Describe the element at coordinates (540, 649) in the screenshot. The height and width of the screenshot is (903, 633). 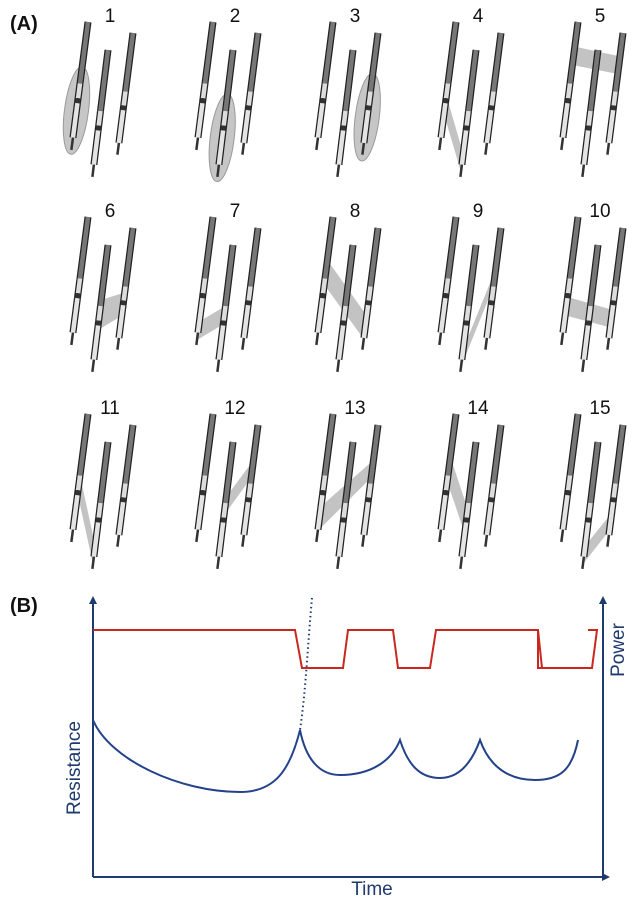
I see `power-trace-edge` at that location.